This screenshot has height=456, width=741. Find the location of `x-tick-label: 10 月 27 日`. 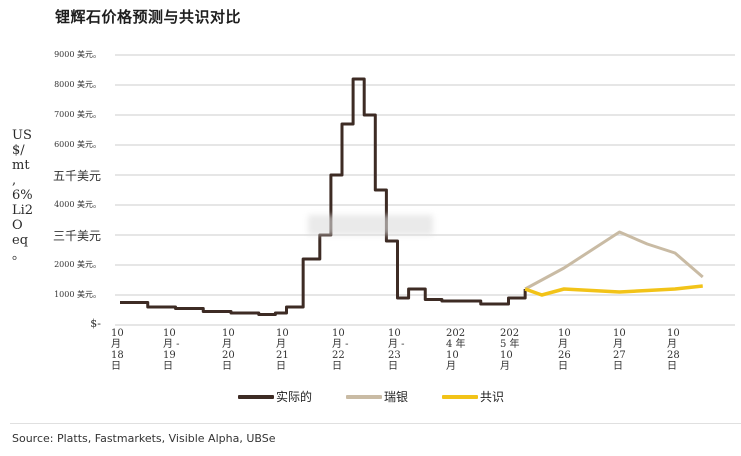

x-tick-label: 10 月 27 日 is located at coordinates (619, 350).